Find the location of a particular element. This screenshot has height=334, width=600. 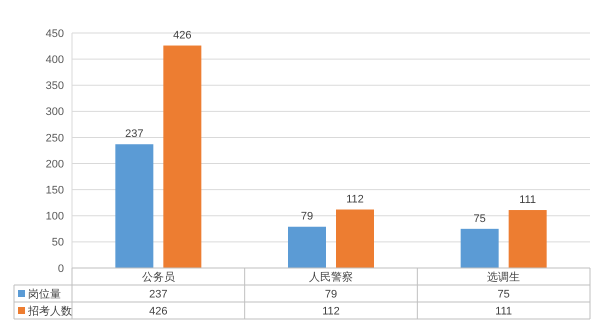

y-tick-label: 150 is located at coordinates (55, 190).